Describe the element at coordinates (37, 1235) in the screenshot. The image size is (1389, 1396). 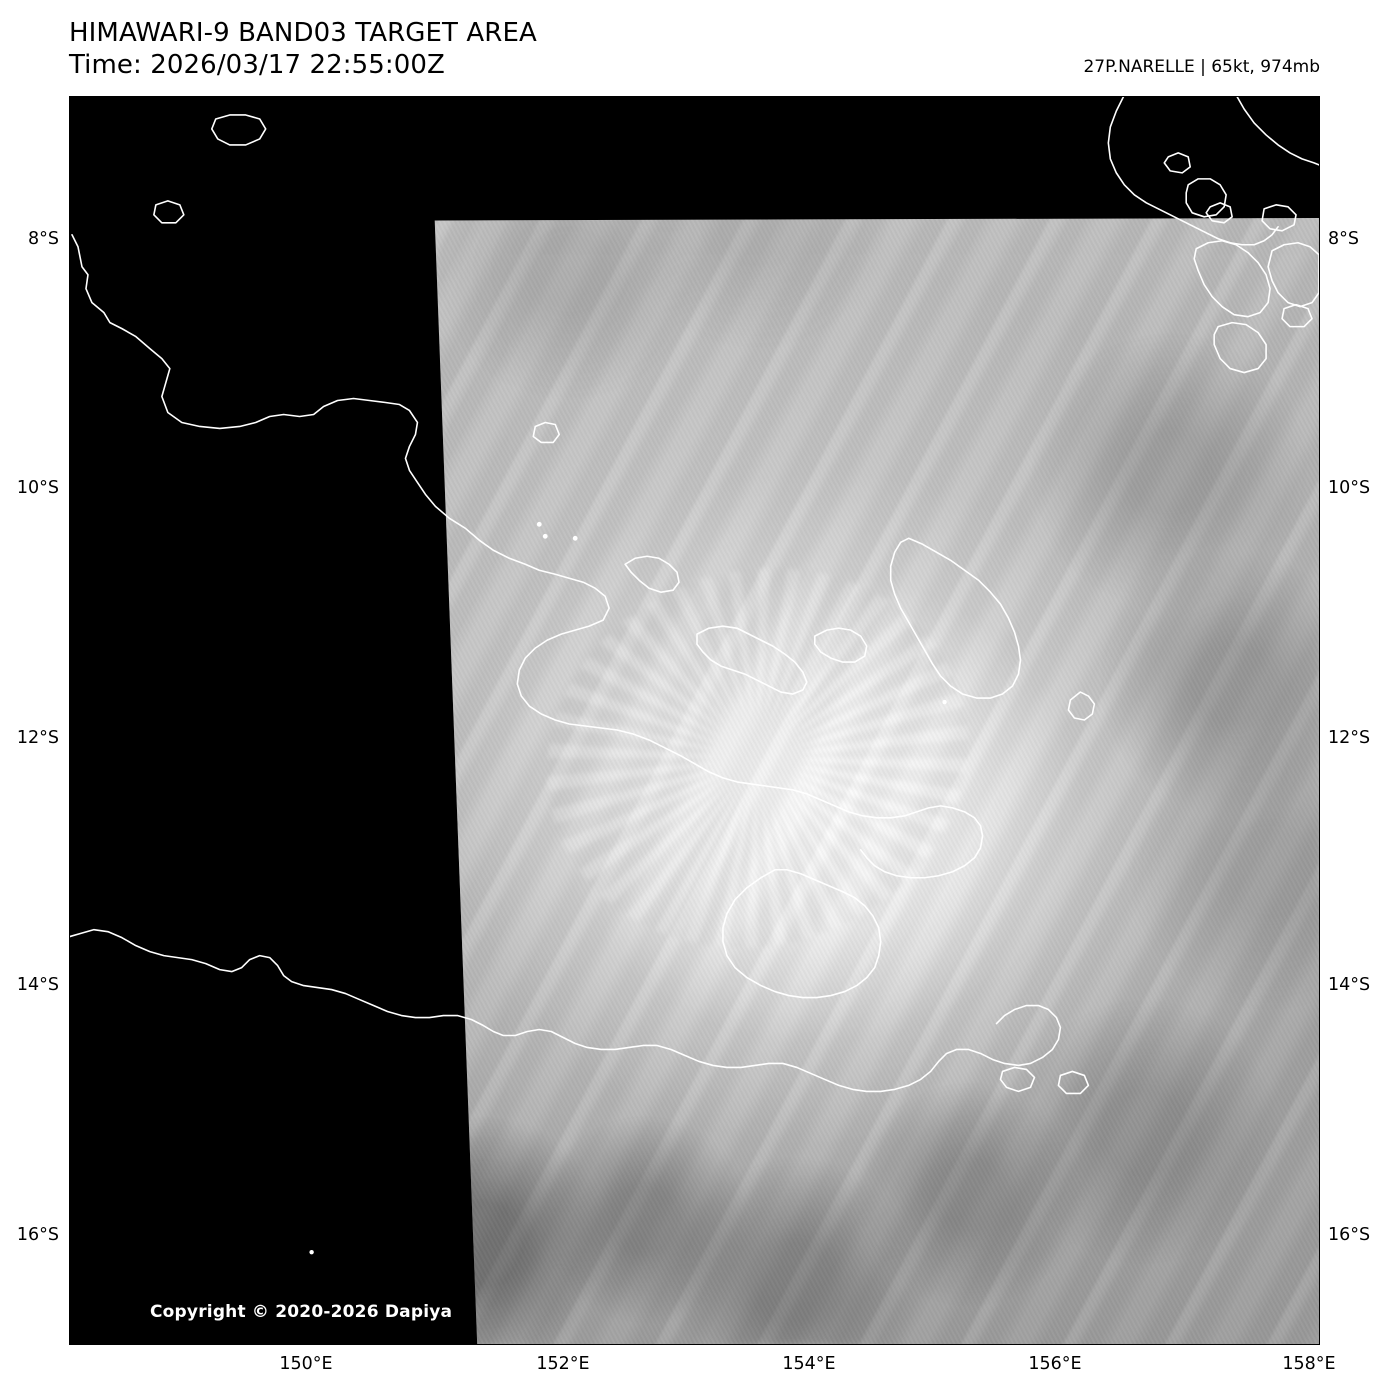
I see `tick-left-16s: 16°S` at that location.